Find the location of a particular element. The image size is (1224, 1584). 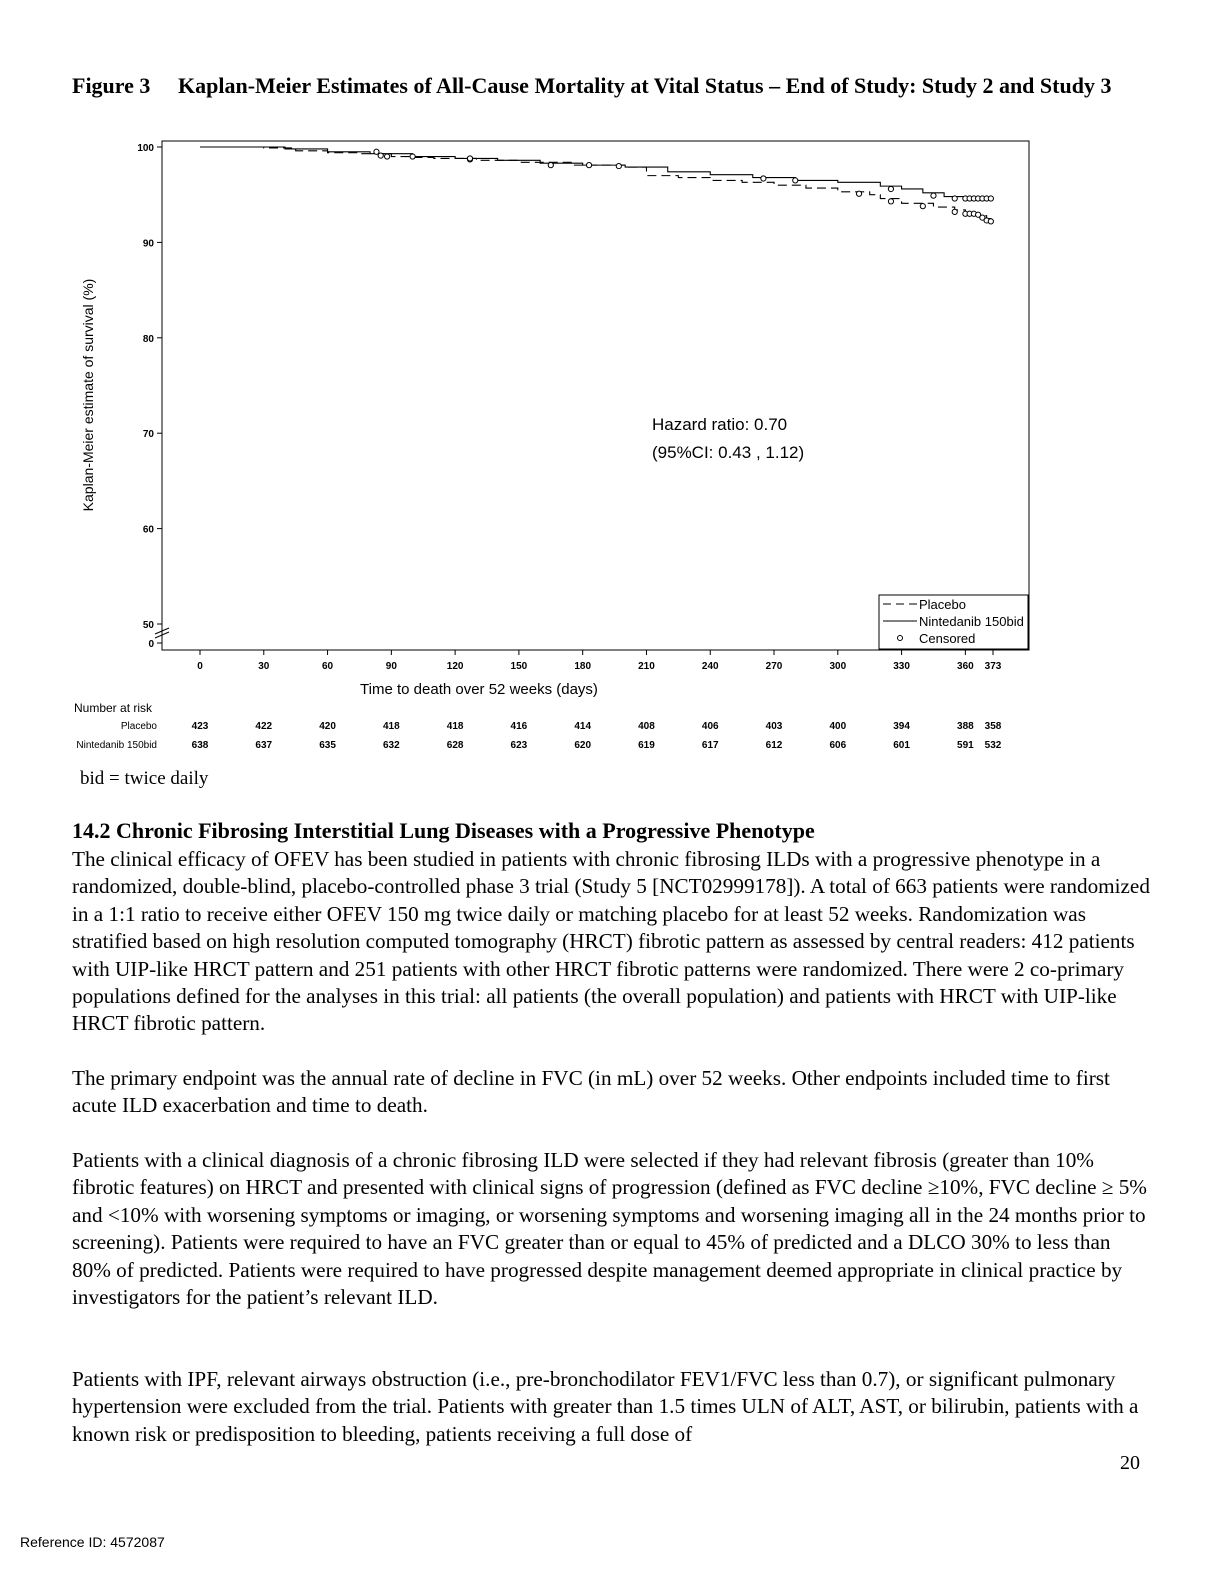

x-tick-label: 120 is located at coordinates (455, 666).